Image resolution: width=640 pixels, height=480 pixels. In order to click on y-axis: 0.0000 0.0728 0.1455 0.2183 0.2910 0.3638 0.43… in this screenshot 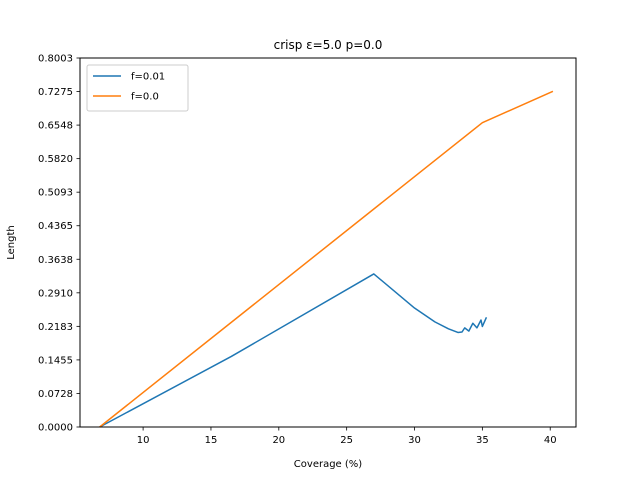, I will do `click(59, 244)`.